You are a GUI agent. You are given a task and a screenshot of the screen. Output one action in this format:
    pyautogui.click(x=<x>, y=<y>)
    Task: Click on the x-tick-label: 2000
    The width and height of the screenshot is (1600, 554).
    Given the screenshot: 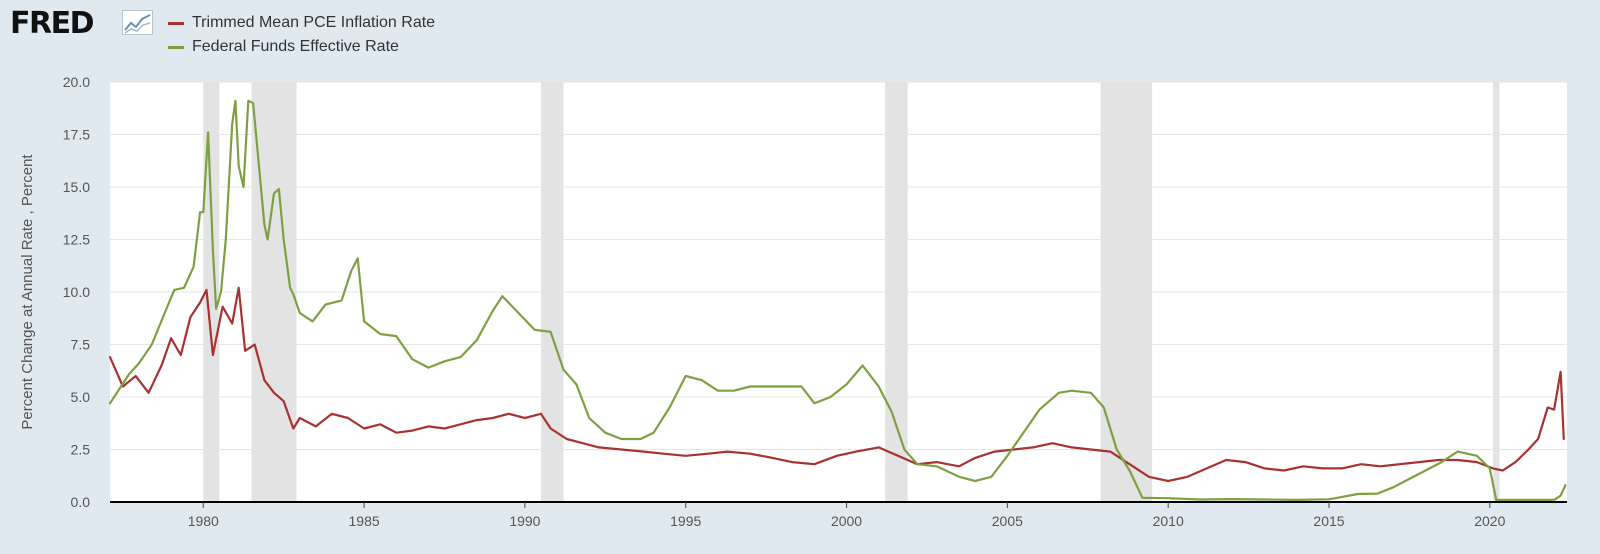 What is the action you would take?
    pyautogui.click(x=846, y=521)
    